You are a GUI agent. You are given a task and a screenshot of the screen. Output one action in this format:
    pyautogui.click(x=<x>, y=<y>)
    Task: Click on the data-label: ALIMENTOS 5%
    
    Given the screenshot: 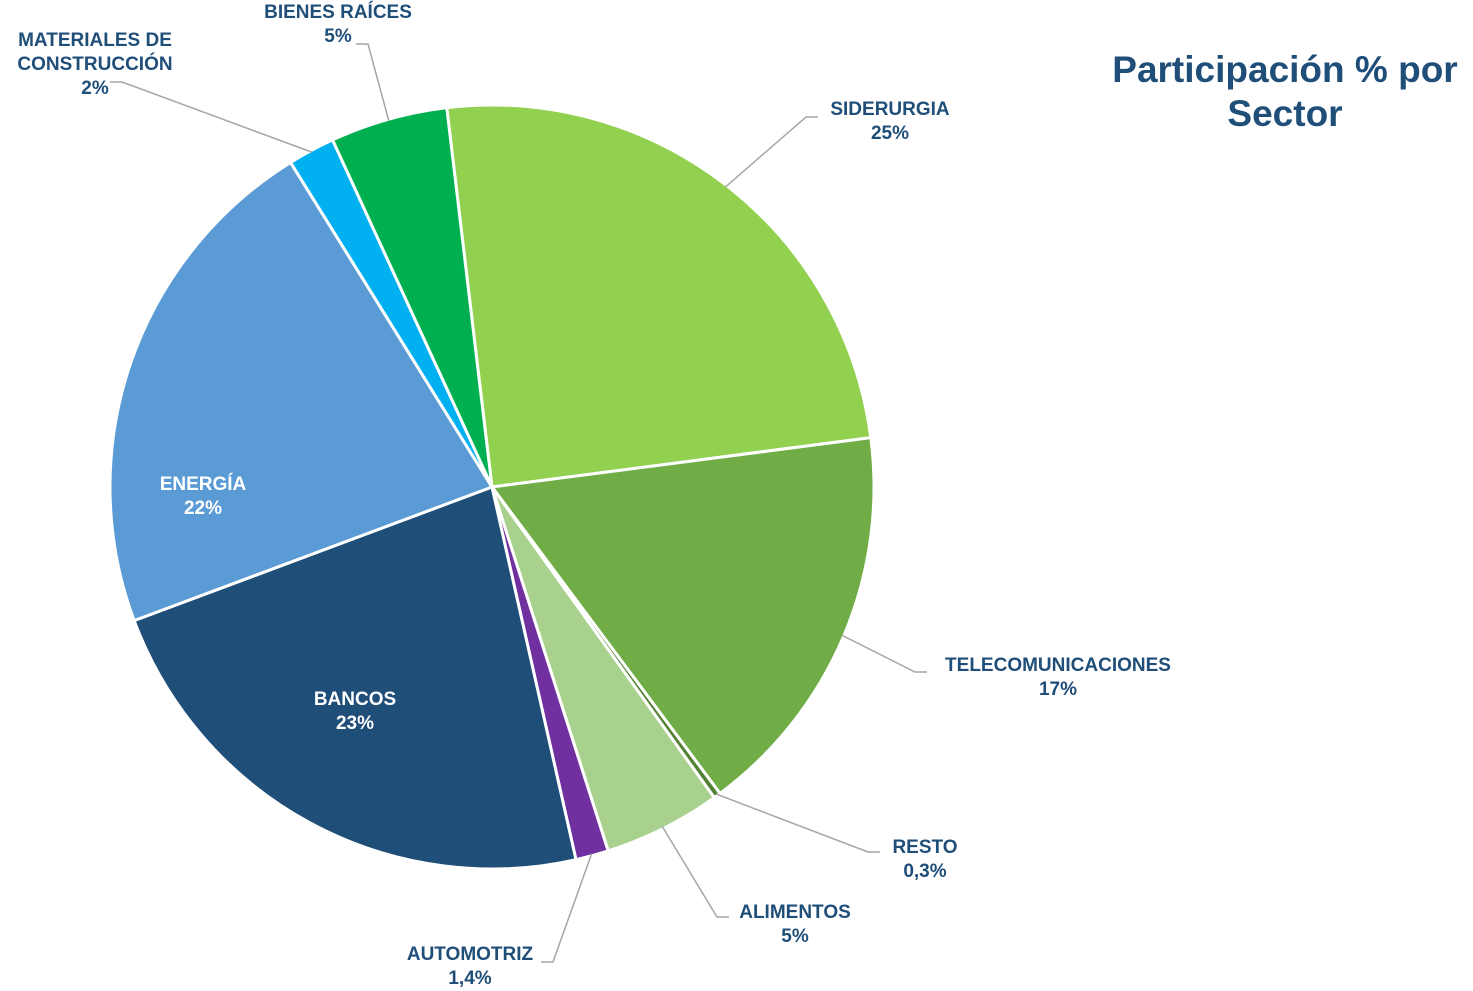 What is the action you would take?
    pyautogui.click(x=795, y=925)
    